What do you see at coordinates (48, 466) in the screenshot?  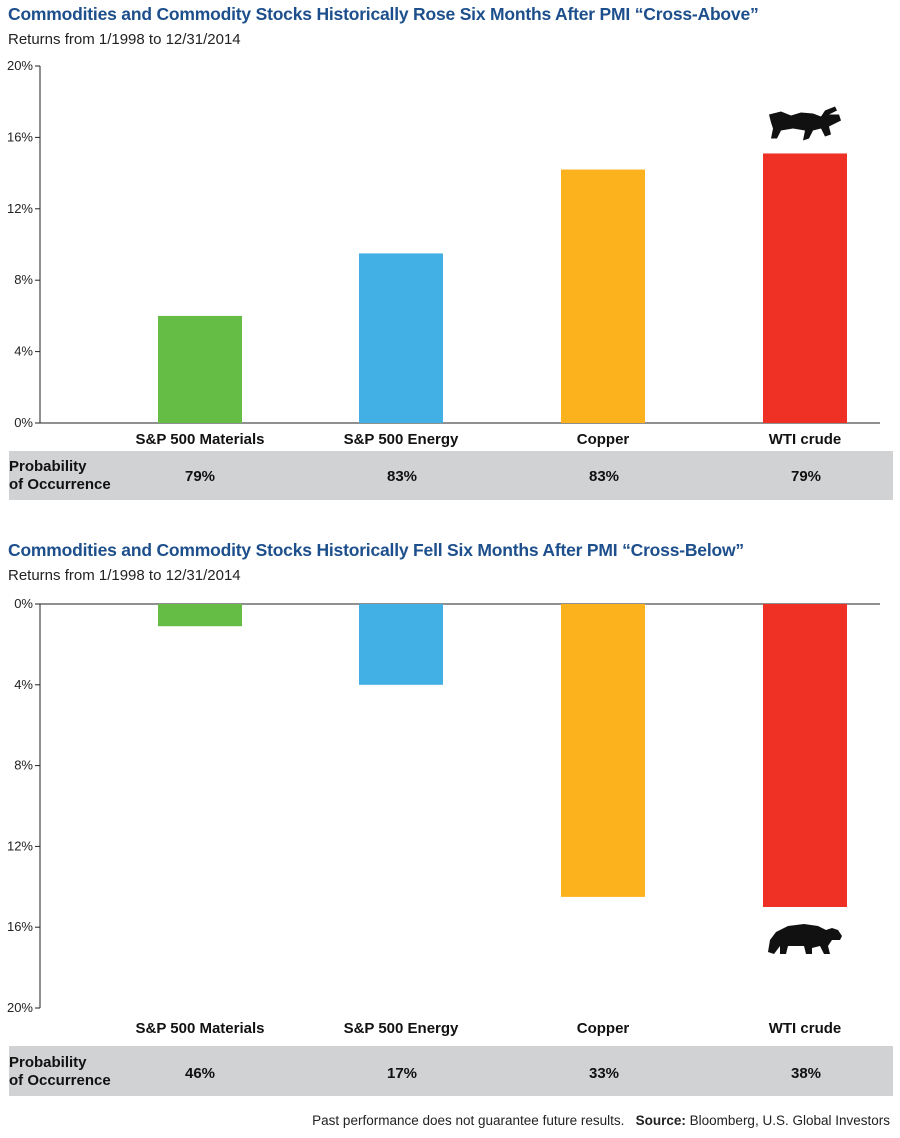 I see `chart1-probability-label-line1: Probability` at bounding box center [48, 466].